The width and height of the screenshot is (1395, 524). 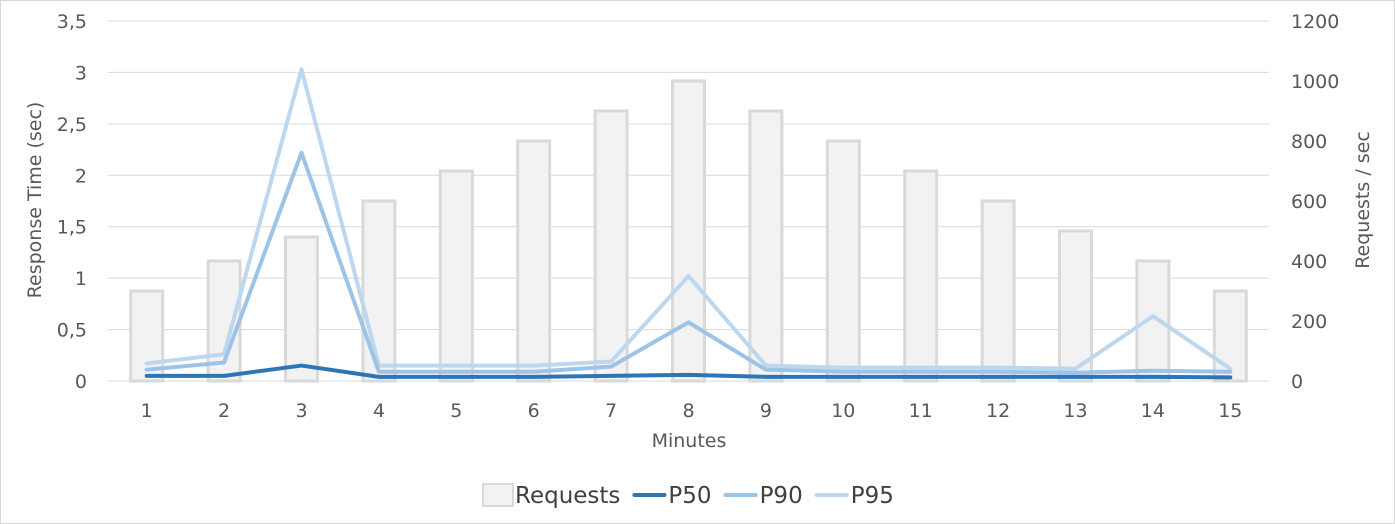 What do you see at coordinates (1309, 322) in the screenshot?
I see `y2-tick-label: 200` at bounding box center [1309, 322].